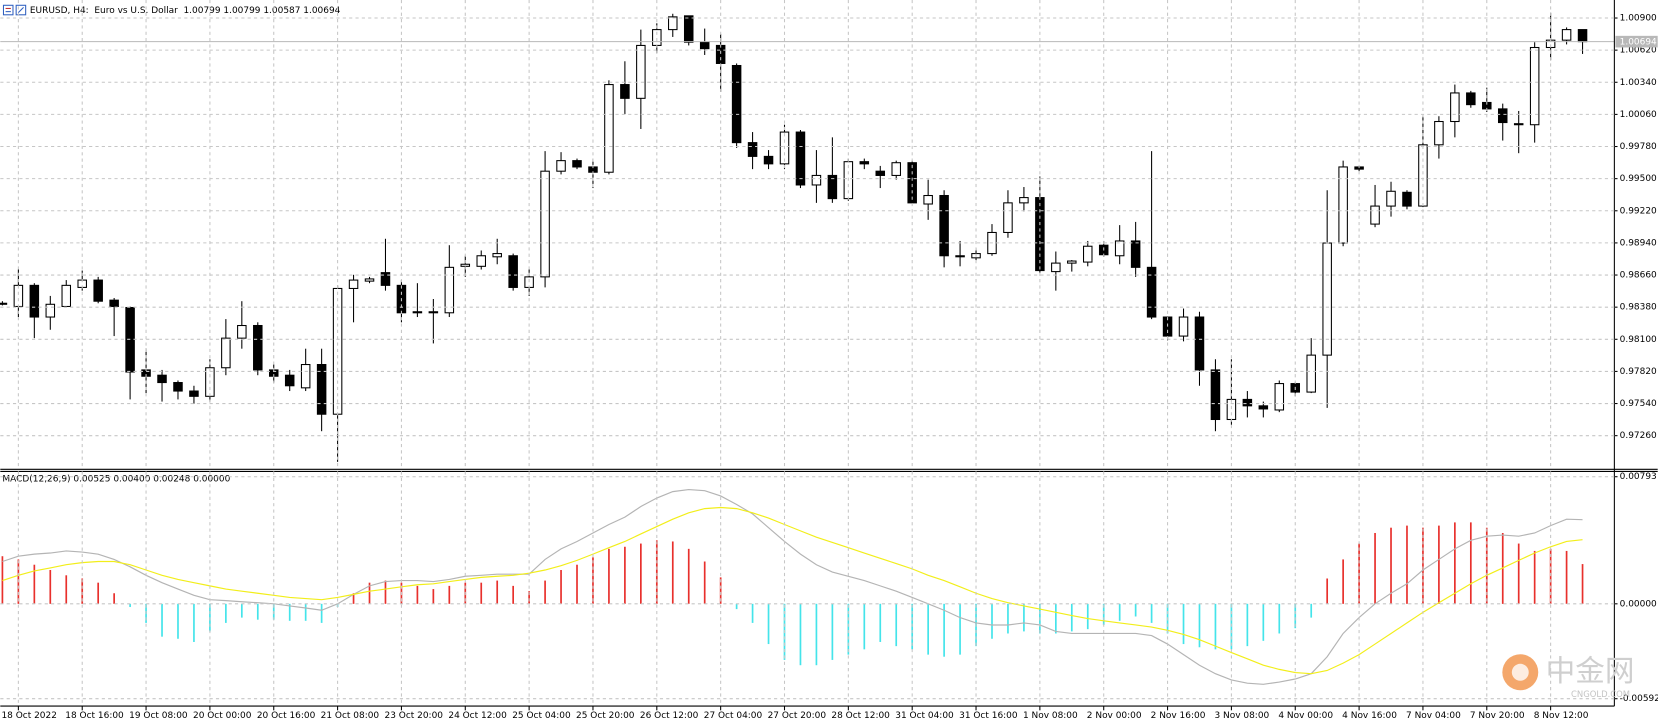 Image resolution: width=1658 pixels, height=723 pixels. I want to click on y-tick-label: 0.97820, so click(1638, 372).